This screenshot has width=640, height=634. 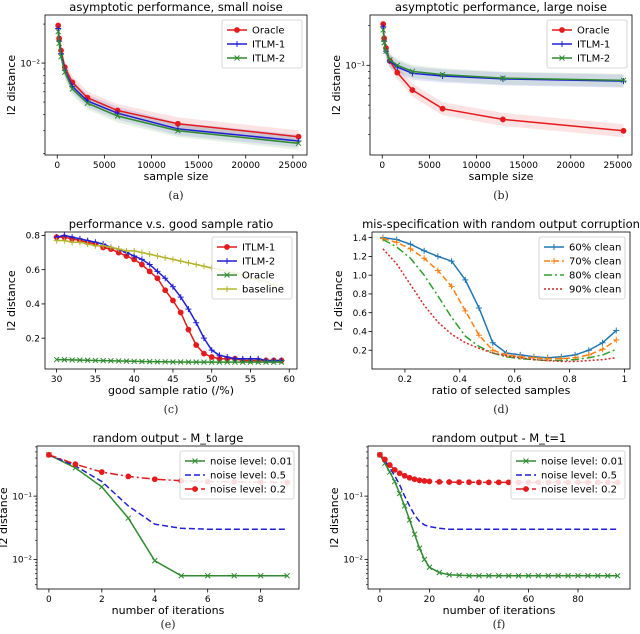 What do you see at coordinates (198, 166) in the screenshot?
I see `x-tick-label: 15000` at bounding box center [198, 166].